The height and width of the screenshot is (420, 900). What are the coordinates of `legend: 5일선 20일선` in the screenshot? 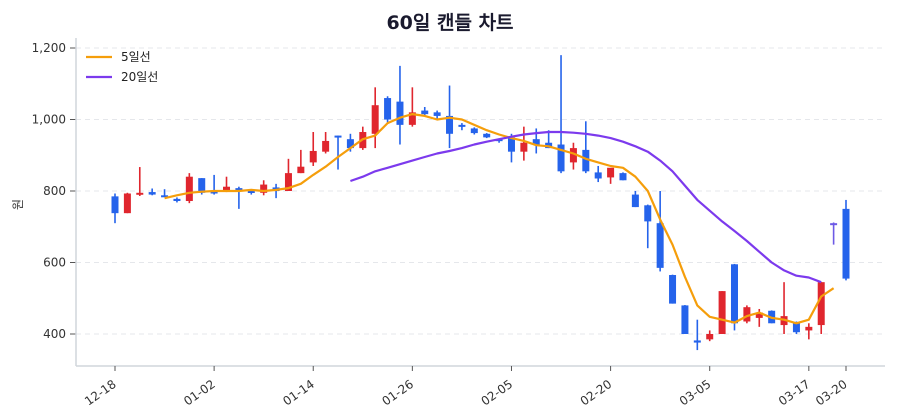 It's located at (122, 67).